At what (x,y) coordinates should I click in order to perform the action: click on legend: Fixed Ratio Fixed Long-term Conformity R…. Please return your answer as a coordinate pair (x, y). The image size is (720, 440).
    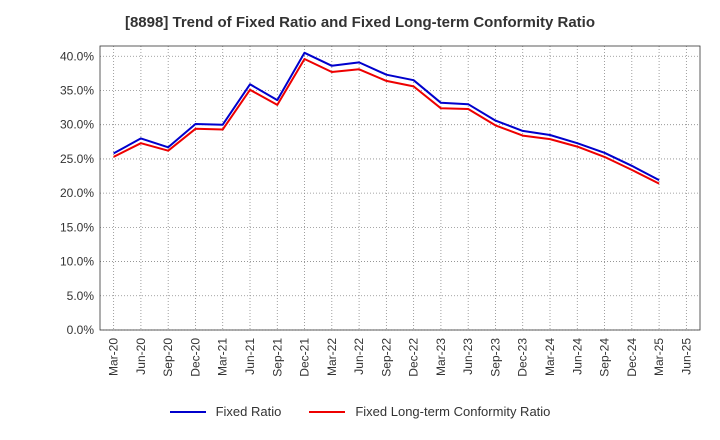
    Looking at the image, I should click on (360, 411).